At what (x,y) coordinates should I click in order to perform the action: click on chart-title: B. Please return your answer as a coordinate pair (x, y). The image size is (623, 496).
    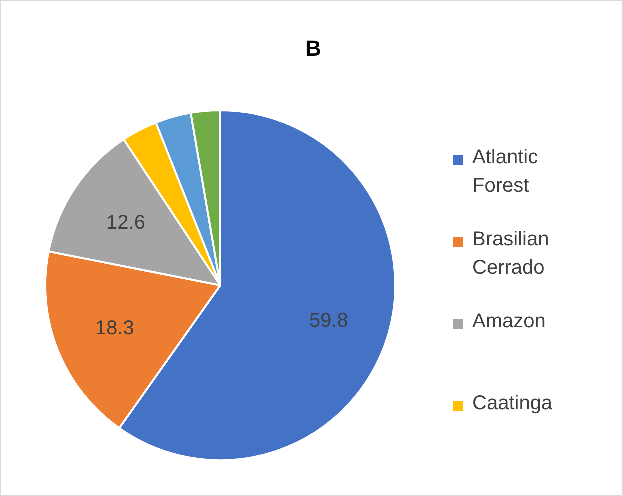
    Looking at the image, I should click on (314, 48).